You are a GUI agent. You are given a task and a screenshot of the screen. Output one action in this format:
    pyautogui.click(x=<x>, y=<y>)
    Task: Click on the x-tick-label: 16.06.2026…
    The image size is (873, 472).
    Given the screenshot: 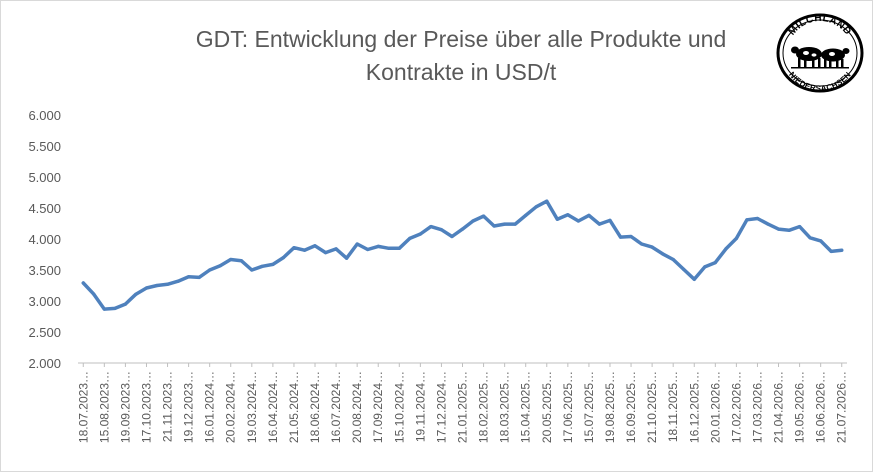 What is the action you would take?
    pyautogui.click(x=821, y=407)
    